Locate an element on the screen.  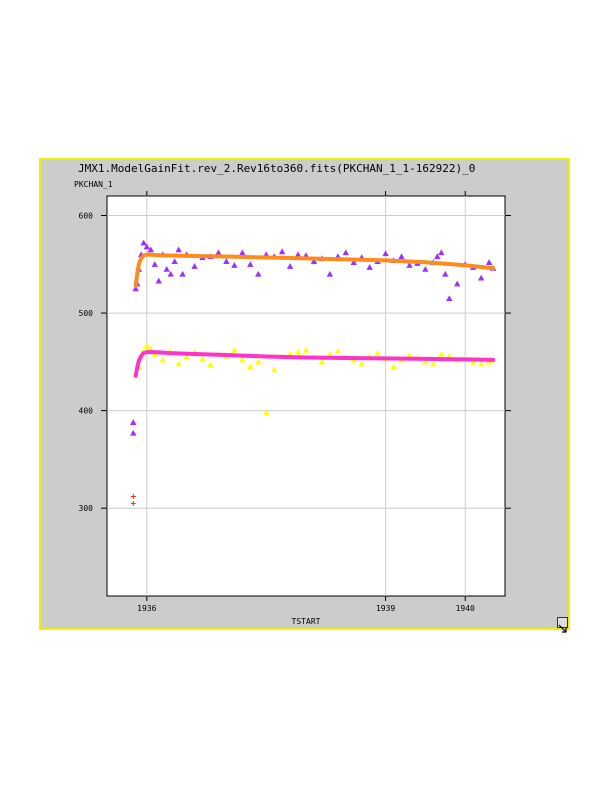
x-axis-label: TSTART is located at coordinates (306, 621).